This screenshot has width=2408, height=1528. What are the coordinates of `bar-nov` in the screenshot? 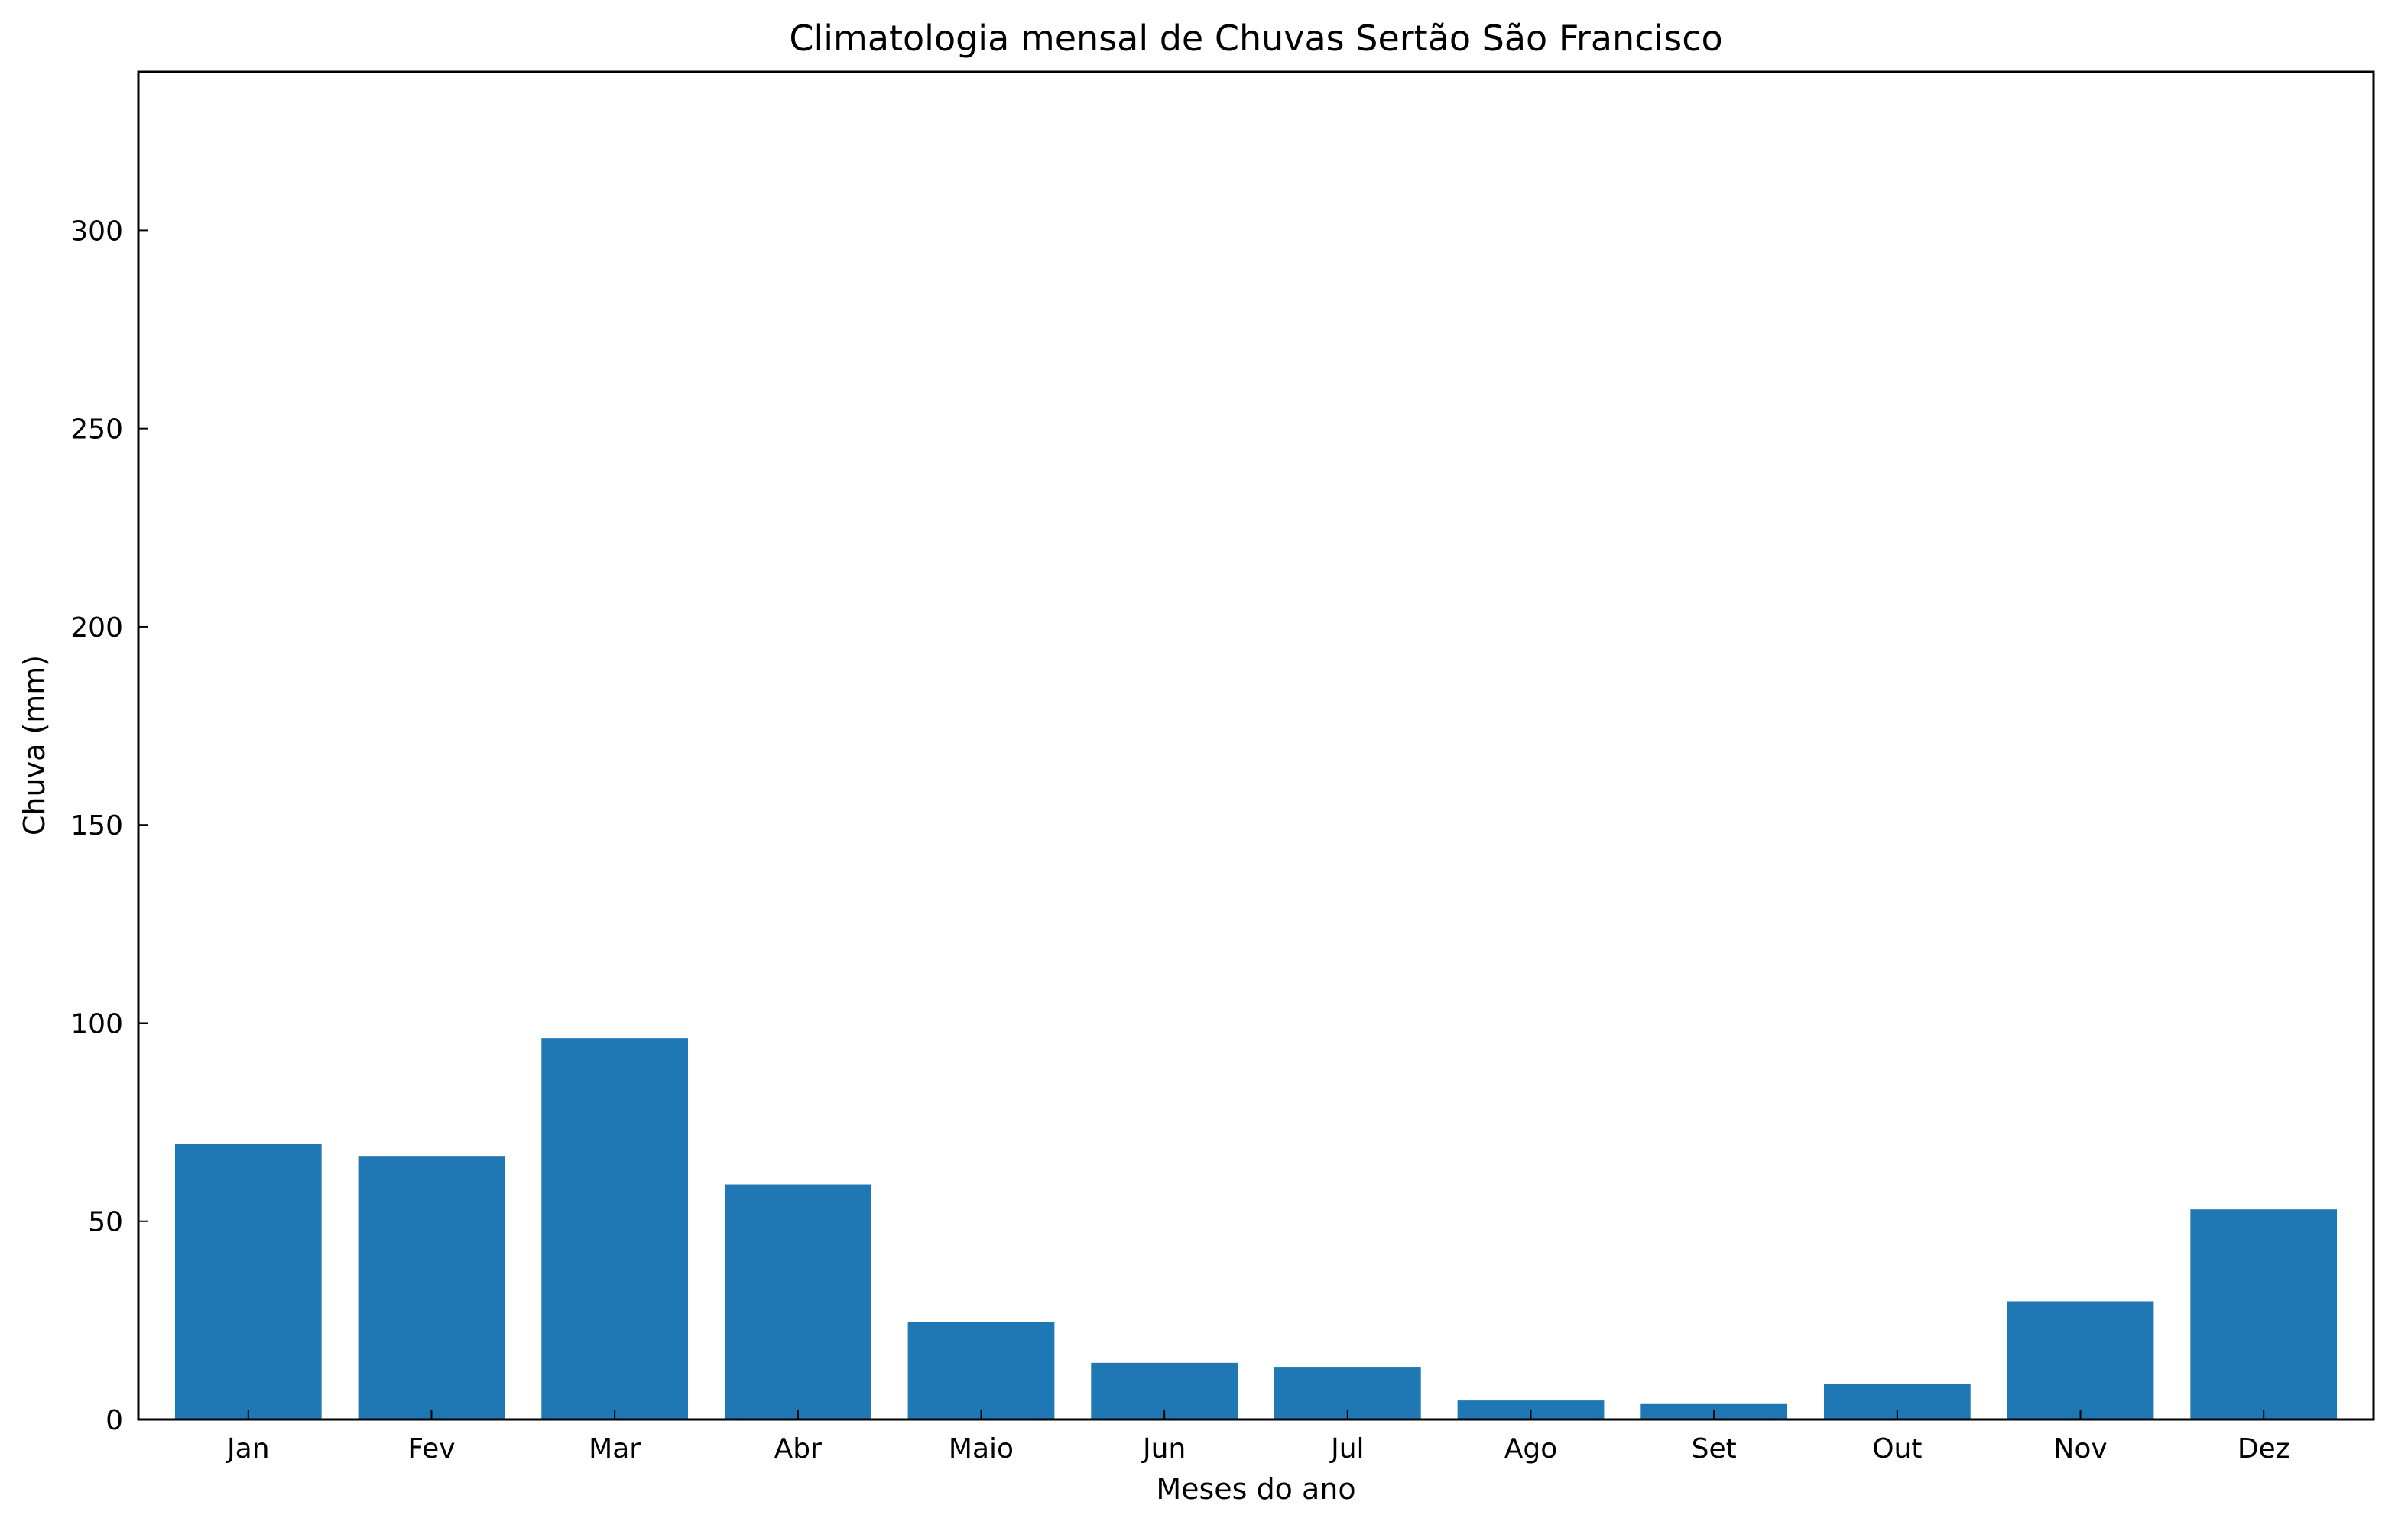 It's located at (2081, 1360).